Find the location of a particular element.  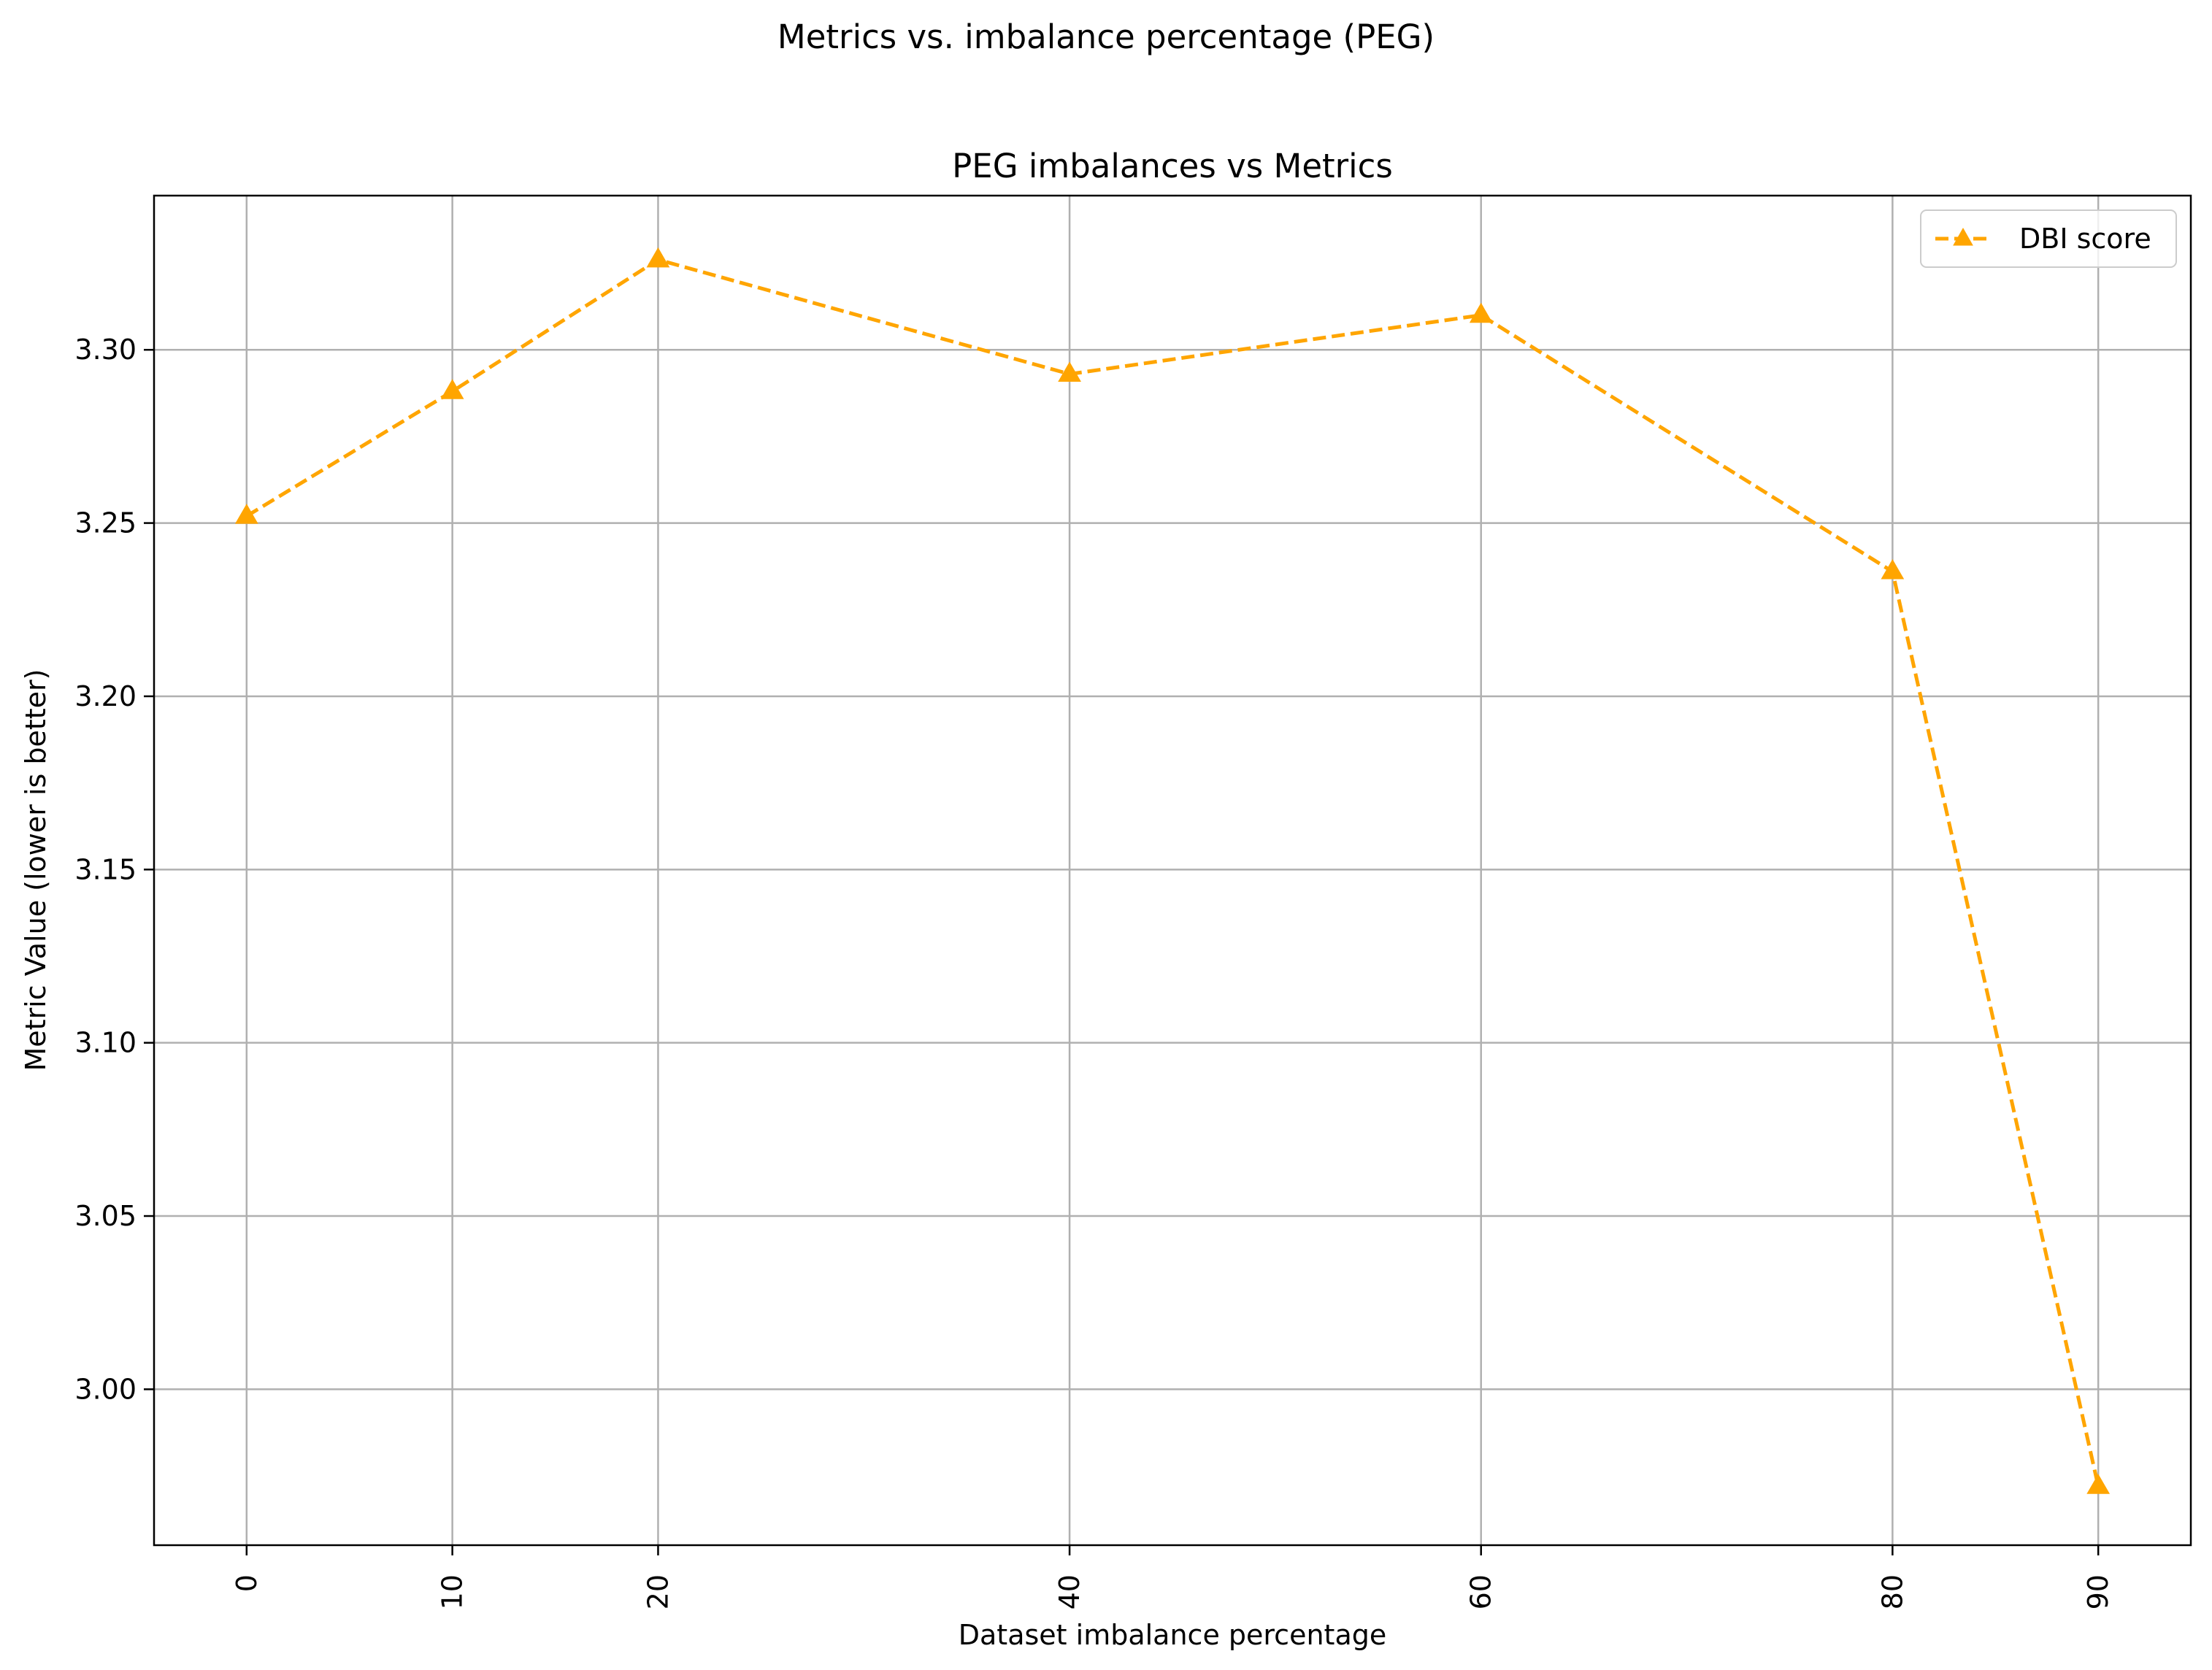

chart-title: PEG imbalances vs Metrics is located at coordinates (1172, 166).